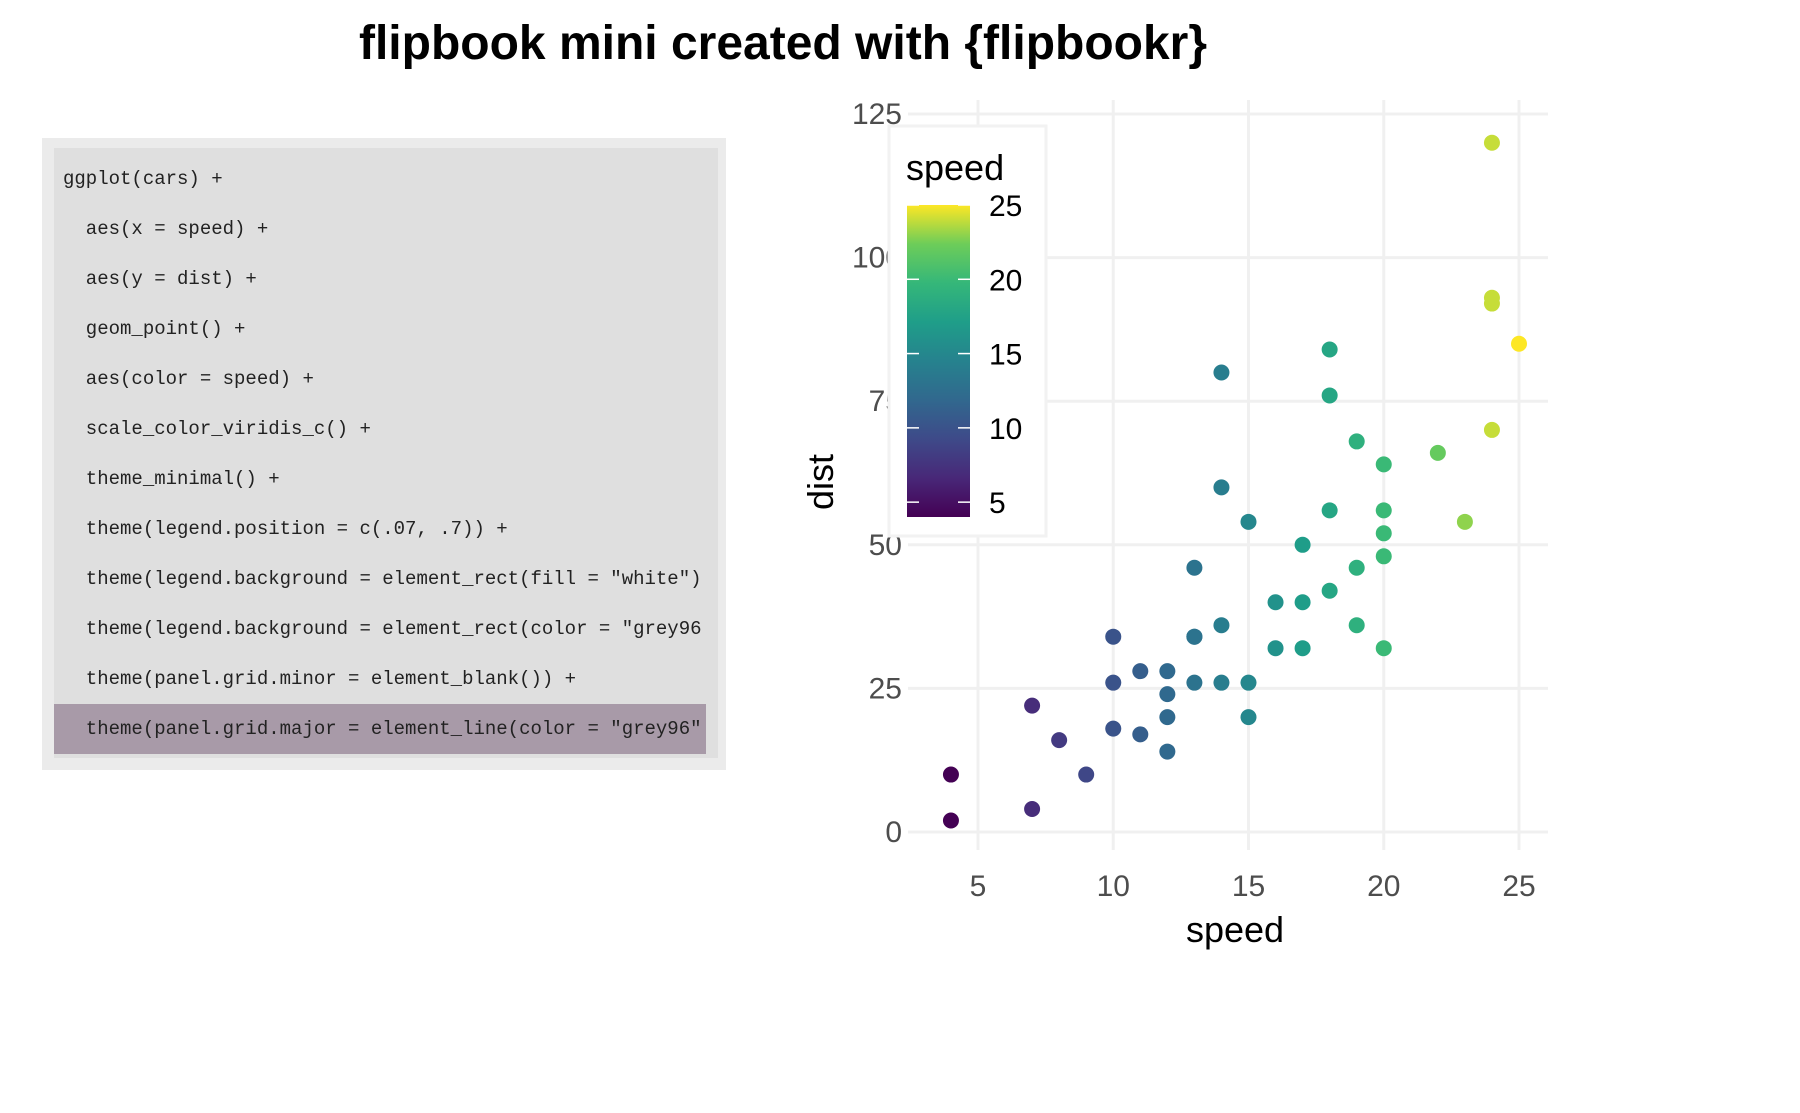  I want to click on x-tick-label: 25, so click(1518, 886).